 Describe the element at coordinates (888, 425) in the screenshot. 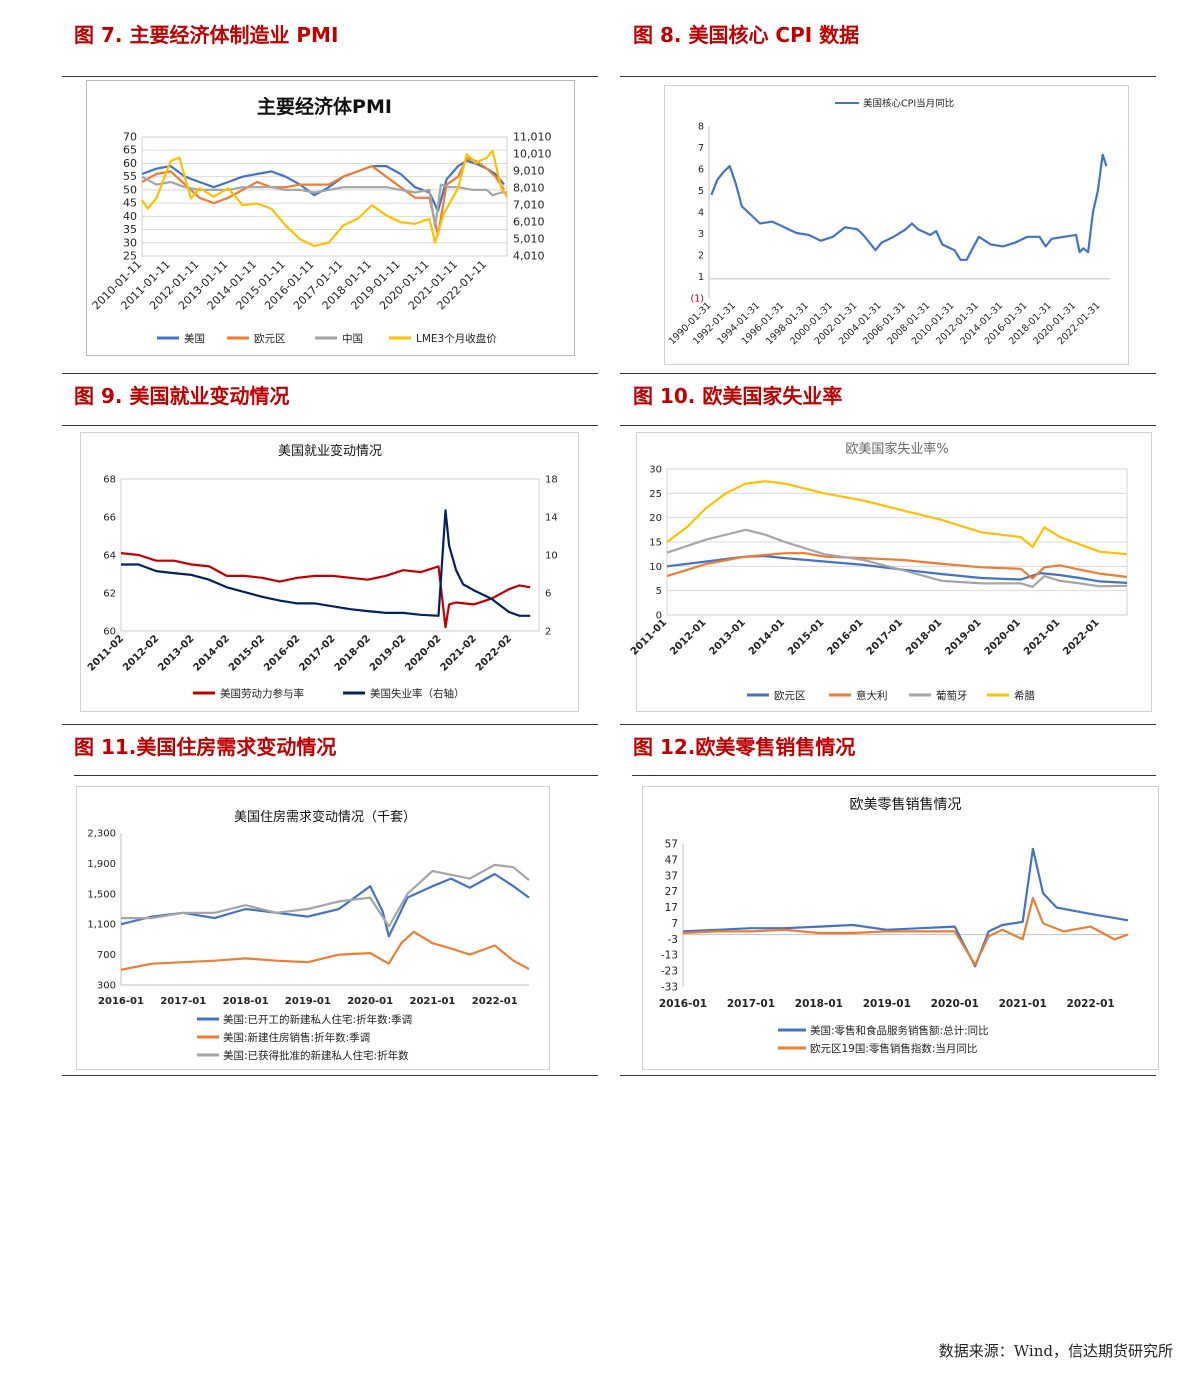

I see `fig10-top-rule` at that location.